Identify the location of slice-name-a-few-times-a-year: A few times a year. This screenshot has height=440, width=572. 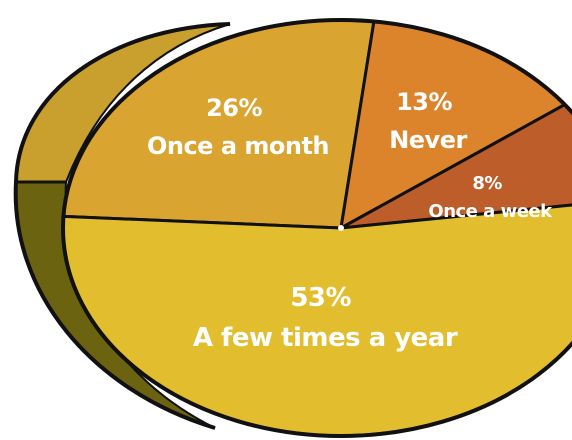
(325, 338).